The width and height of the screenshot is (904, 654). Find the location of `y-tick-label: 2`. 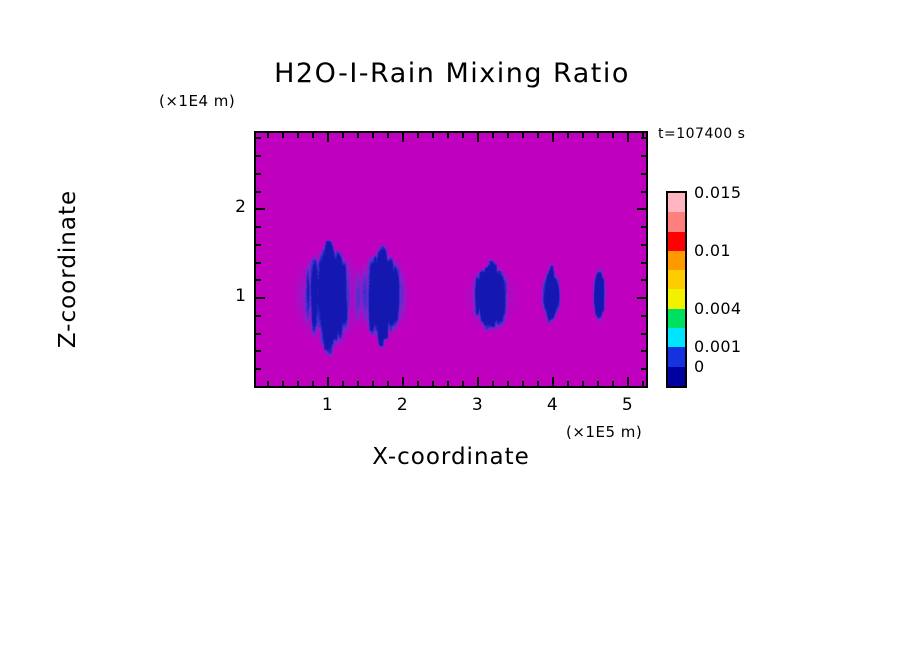

y-tick-label: 2 is located at coordinates (240, 207).